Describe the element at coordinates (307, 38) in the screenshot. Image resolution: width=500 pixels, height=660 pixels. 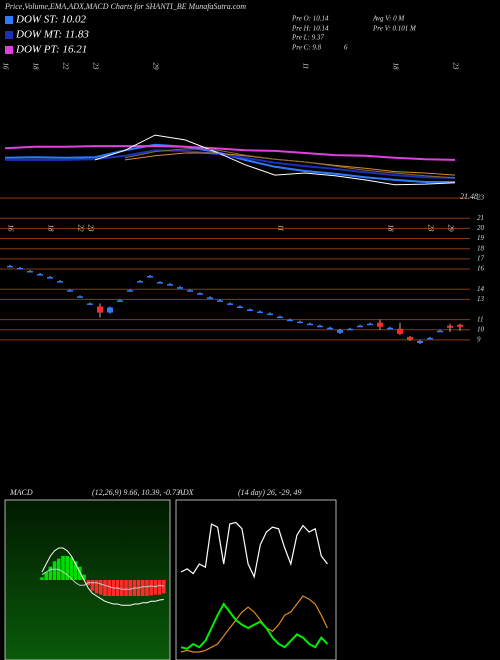
I see `info-text: Pre L: 9.37` at that location.